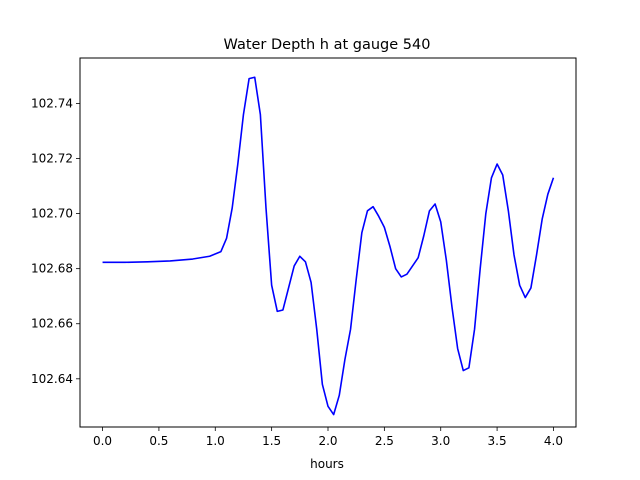  I want to click on y-axis-ticks: 102.64 102.66 102.68 102.70 102.72 102.74, so click(55, 241).